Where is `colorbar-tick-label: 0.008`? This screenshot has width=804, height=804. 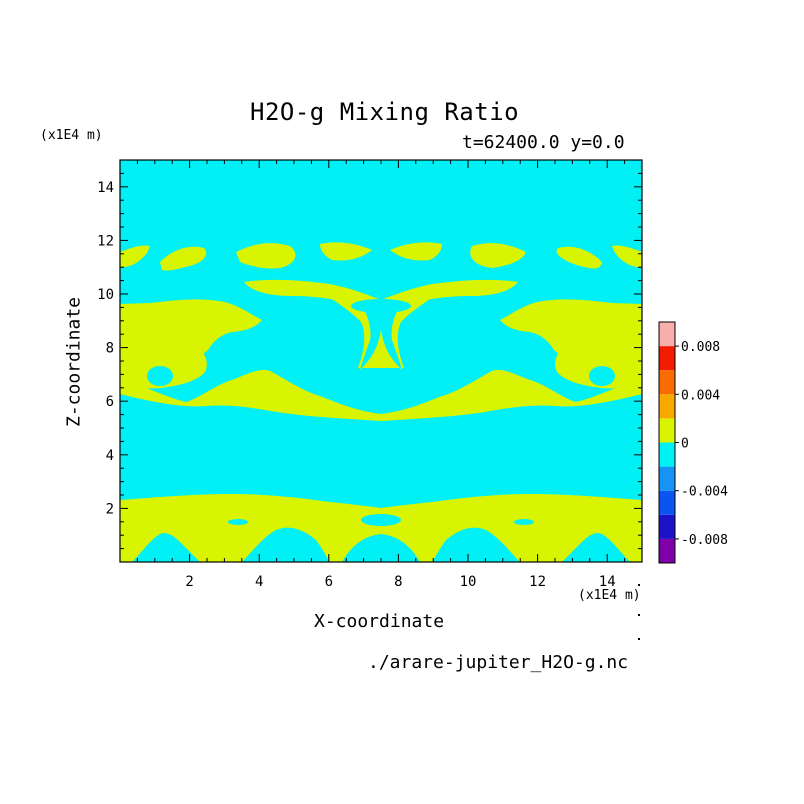 colorbar-tick-label: 0.008 is located at coordinates (700, 347).